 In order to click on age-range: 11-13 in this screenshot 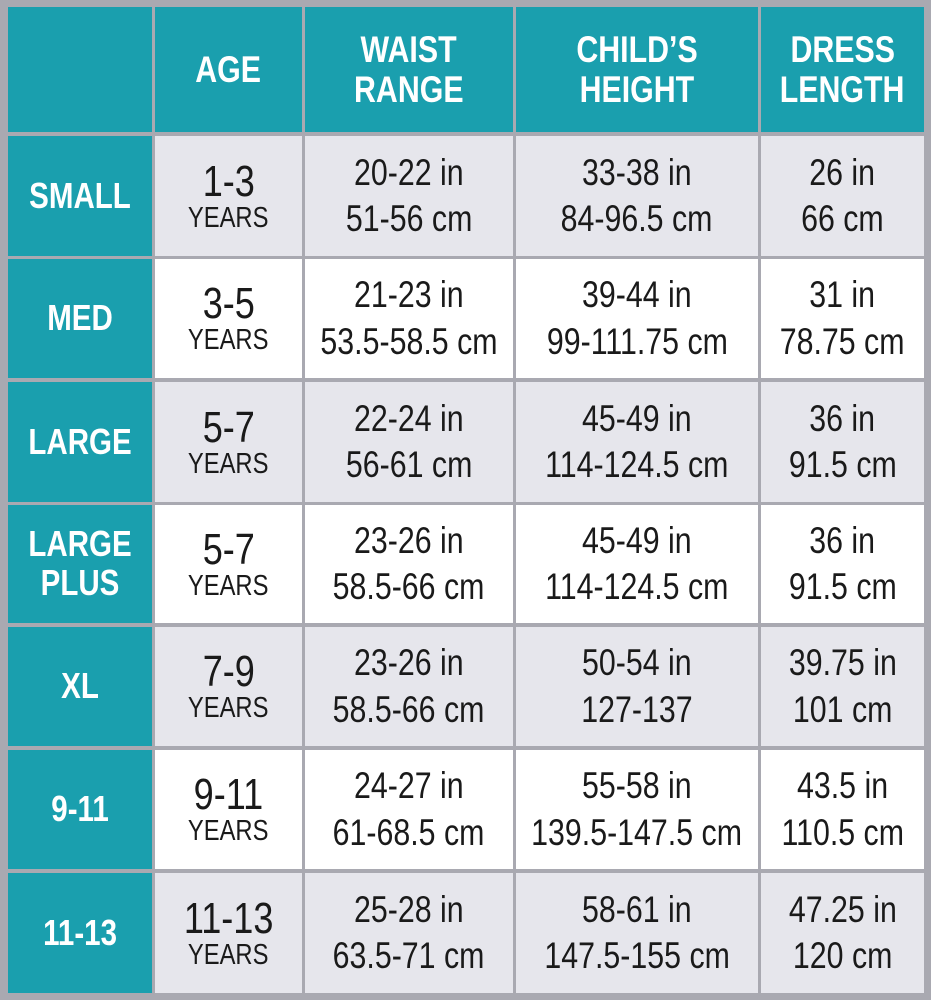, I will do `click(228, 918)`.